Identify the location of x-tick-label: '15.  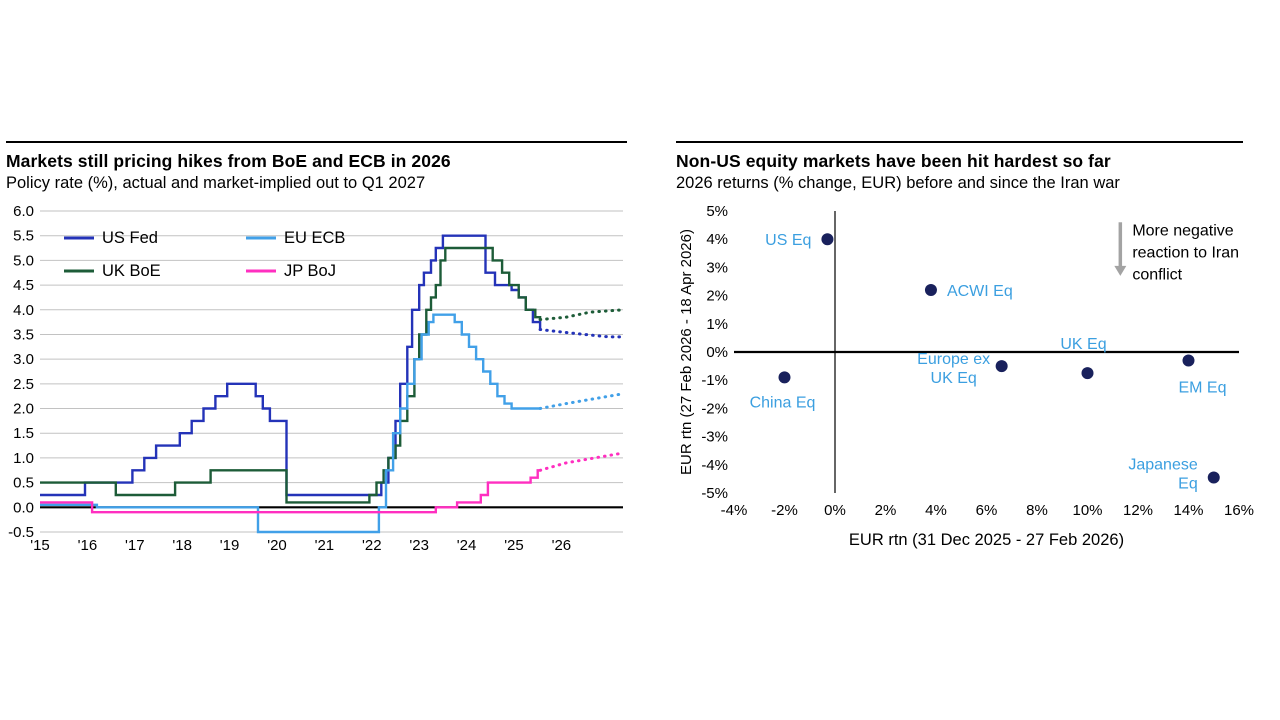
(40, 545).